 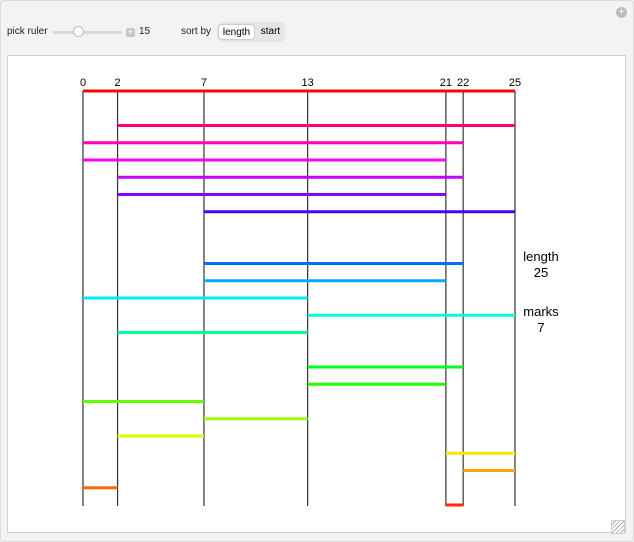 I want to click on sort-start-button: start, so click(x=270, y=31).